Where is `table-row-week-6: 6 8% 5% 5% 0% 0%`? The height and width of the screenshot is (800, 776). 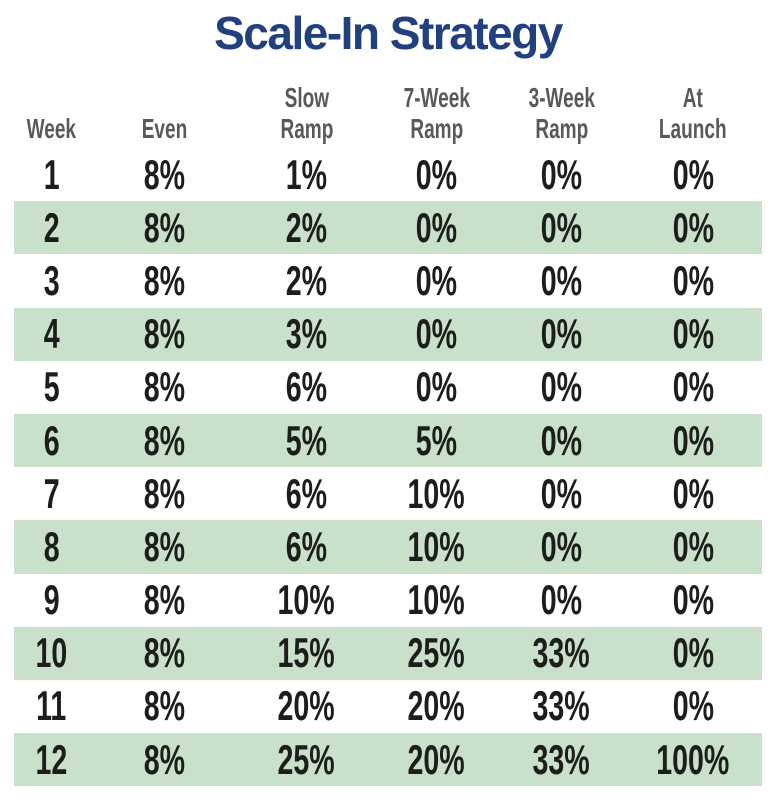
table-row-week-6: 6 8% 5% 5% 0% 0% is located at coordinates (388, 440).